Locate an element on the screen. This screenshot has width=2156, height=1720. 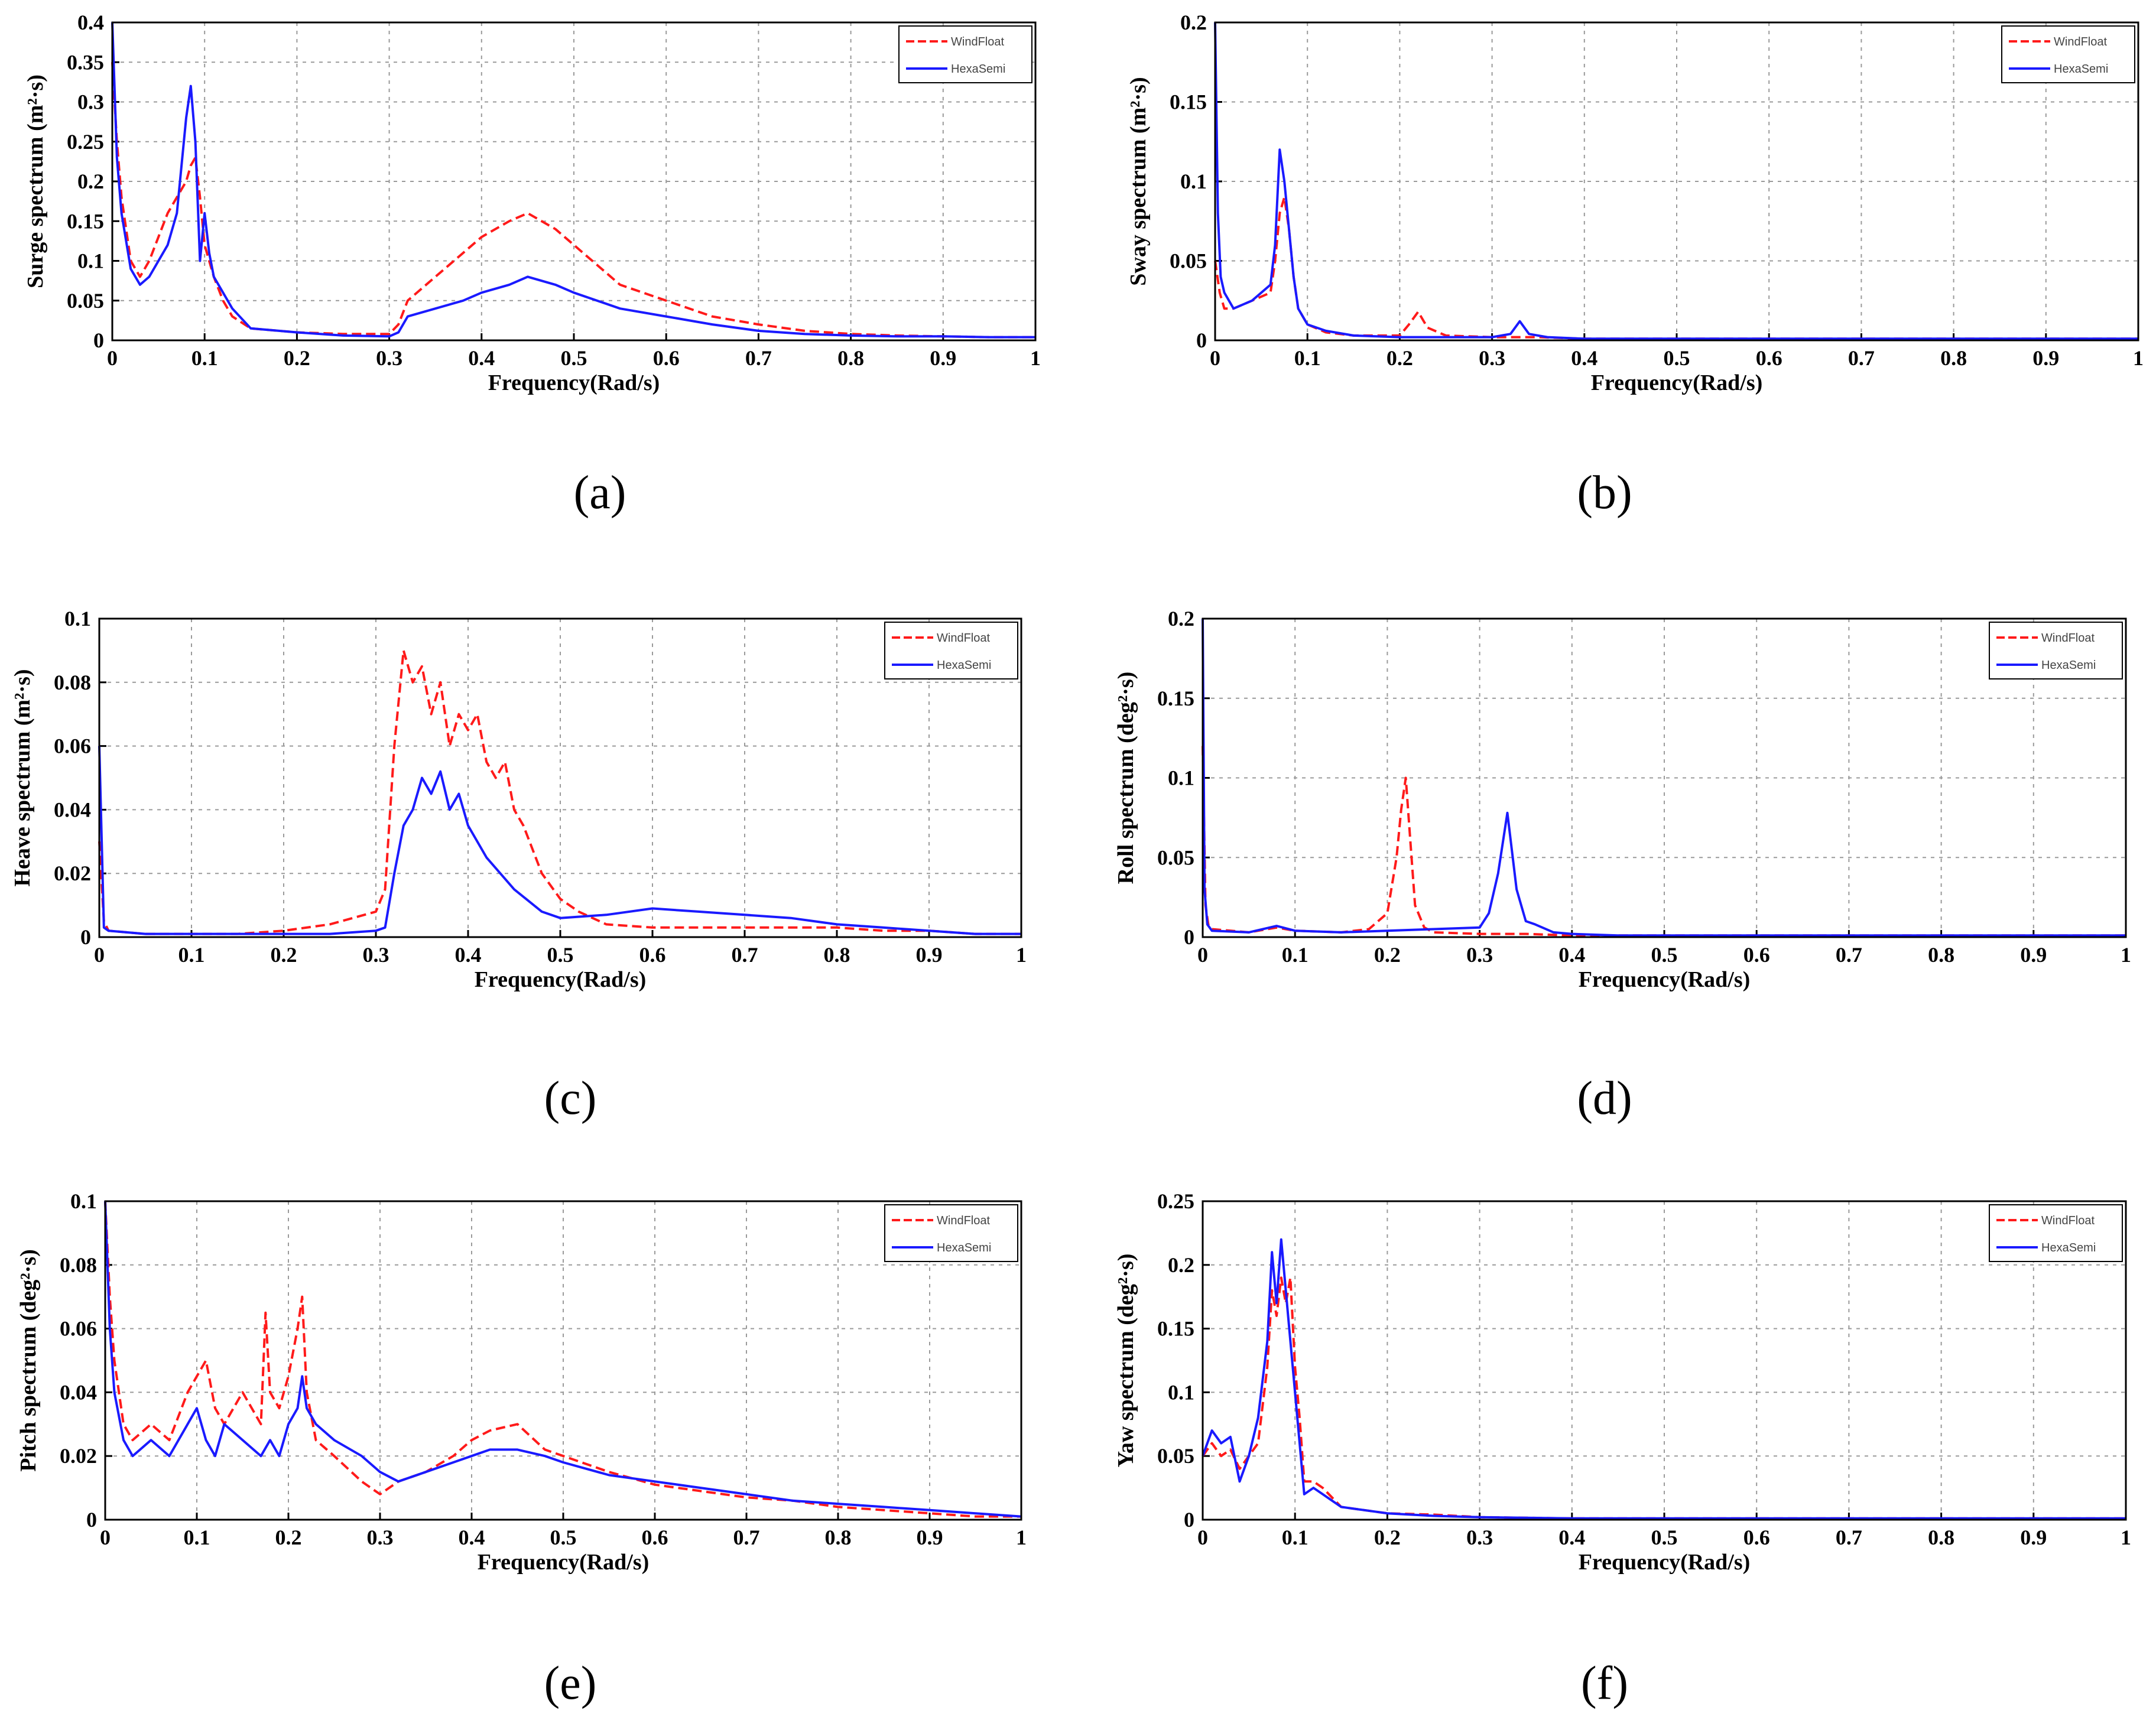
y-tick-label: 0.4 is located at coordinates (90, 22).